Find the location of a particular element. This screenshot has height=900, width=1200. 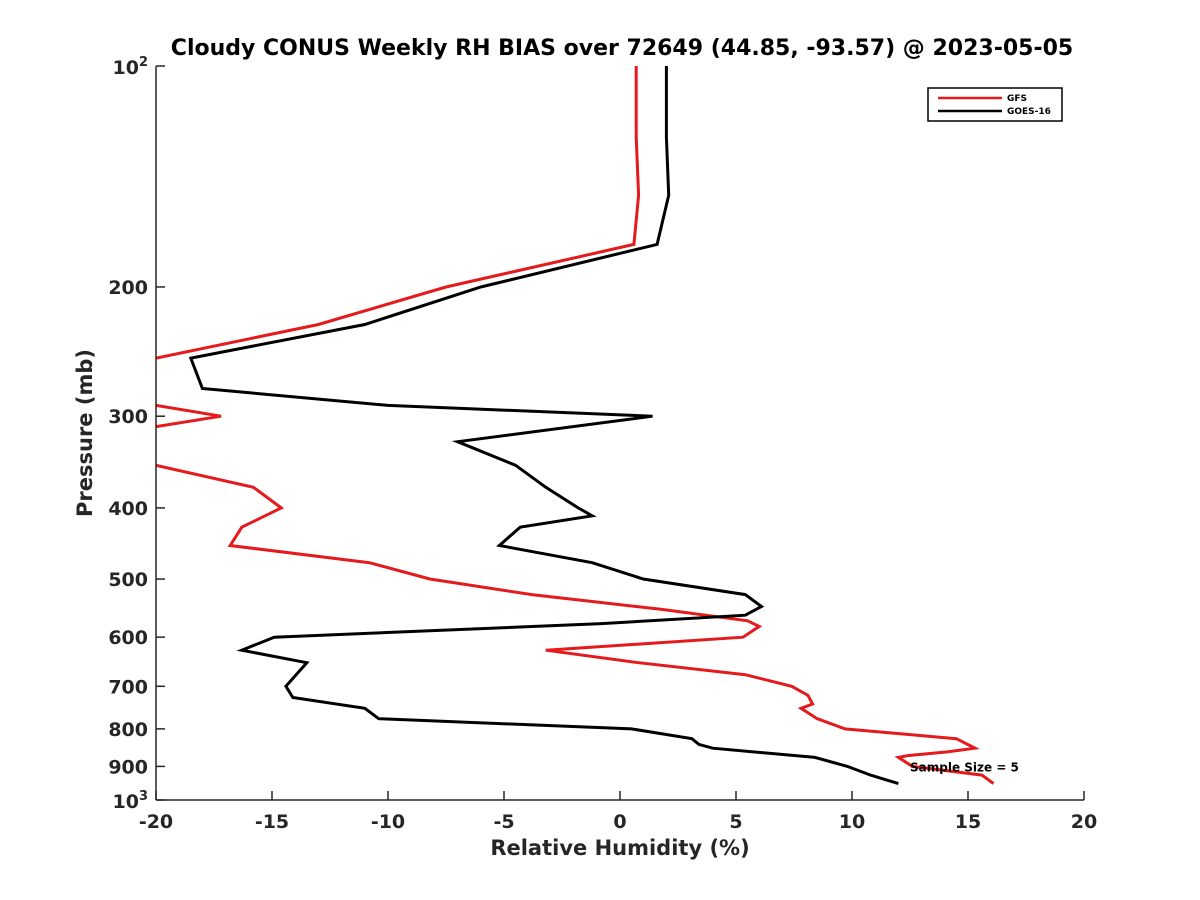

y-tick-label: 600 is located at coordinates (128, 638).